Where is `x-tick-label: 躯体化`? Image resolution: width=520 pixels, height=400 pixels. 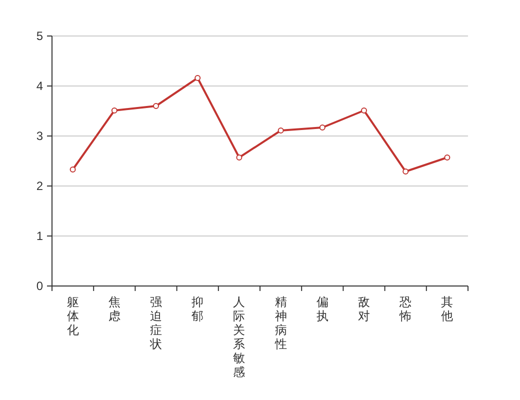
x-tick-label: 躯体化 is located at coordinates (72, 316).